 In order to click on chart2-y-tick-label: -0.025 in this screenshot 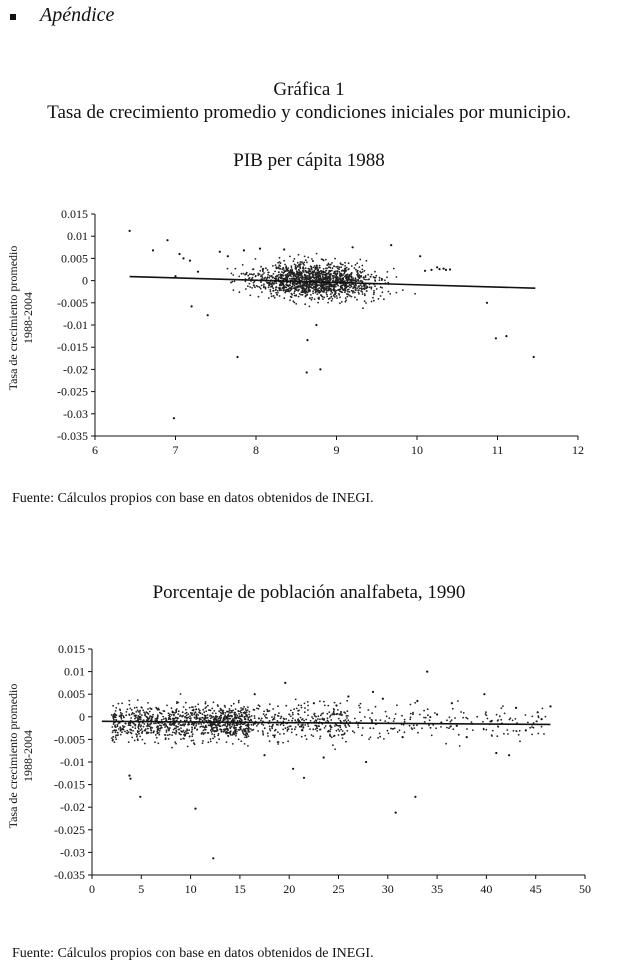, I will do `click(69, 830)`.